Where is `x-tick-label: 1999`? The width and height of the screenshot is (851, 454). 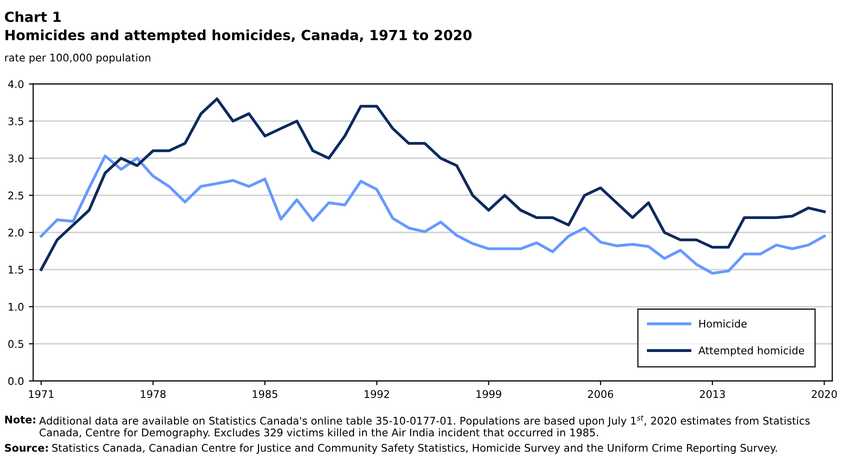
x-tick-label: 1999 is located at coordinates (489, 394).